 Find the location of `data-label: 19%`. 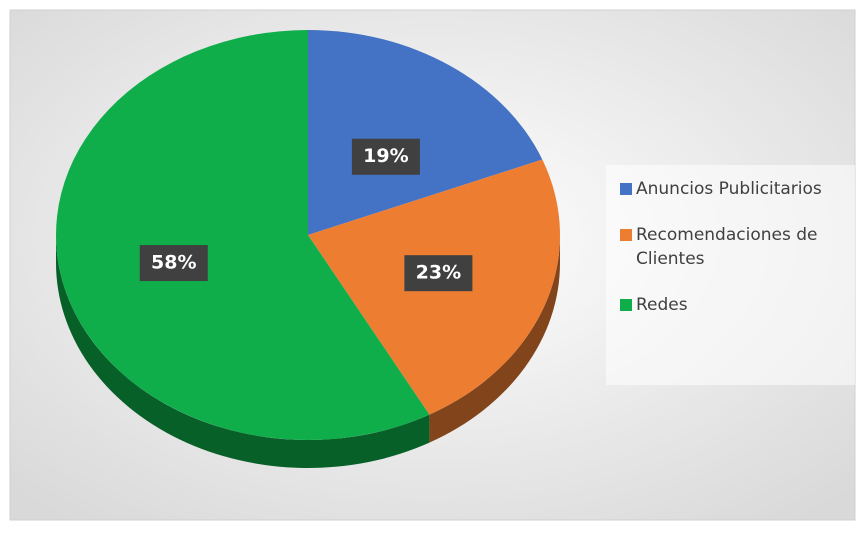

data-label: 19% is located at coordinates (385, 156).